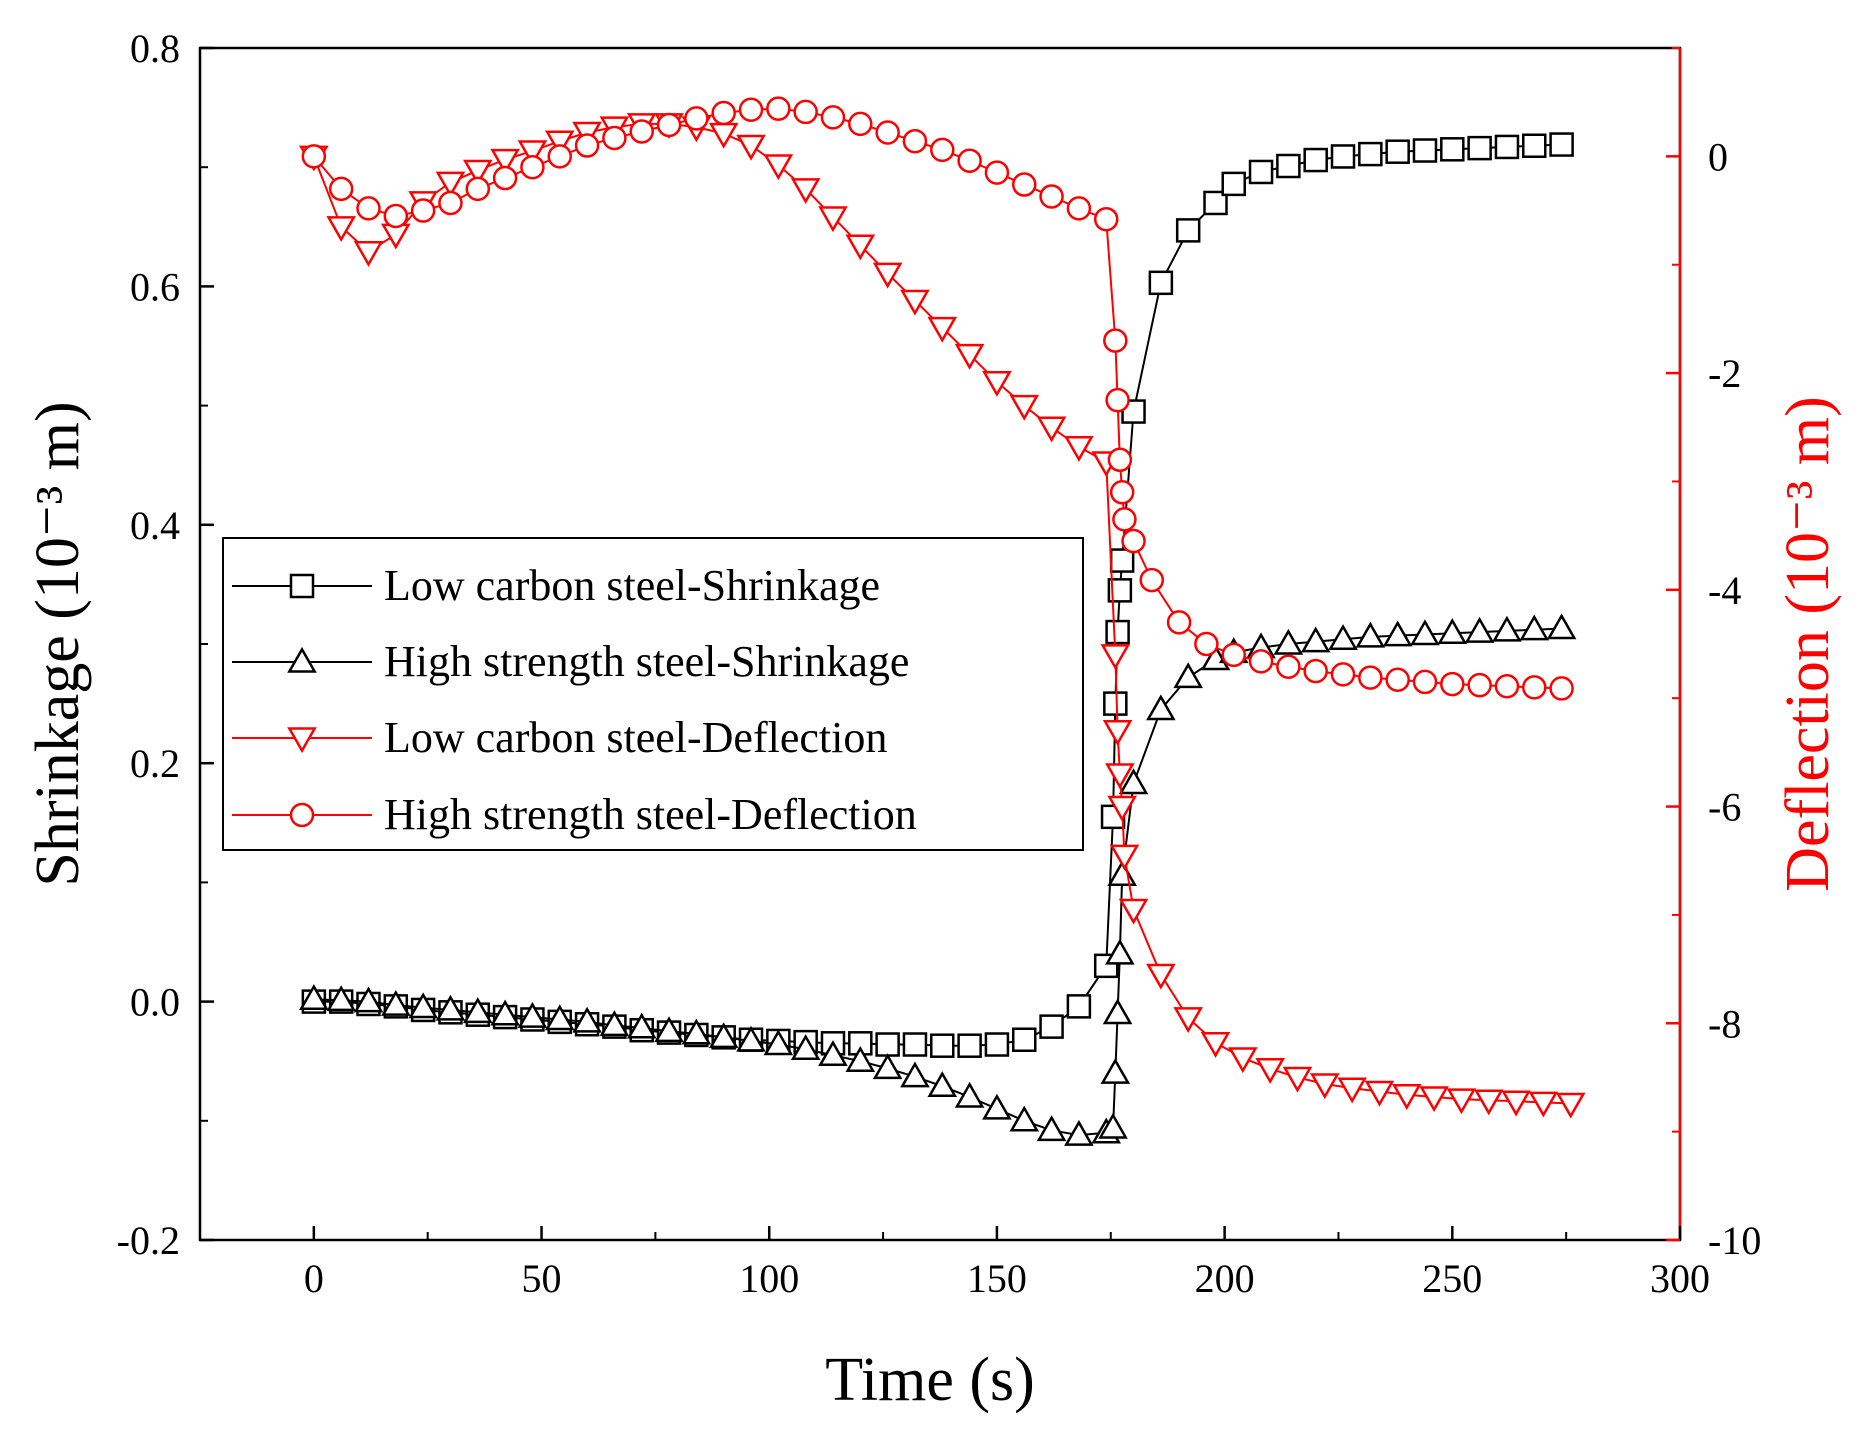 The image size is (1864, 1437). Describe the element at coordinates (635, 737) in the screenshot. I see `legend-label: Low carbon steel-Deflection` at that location.